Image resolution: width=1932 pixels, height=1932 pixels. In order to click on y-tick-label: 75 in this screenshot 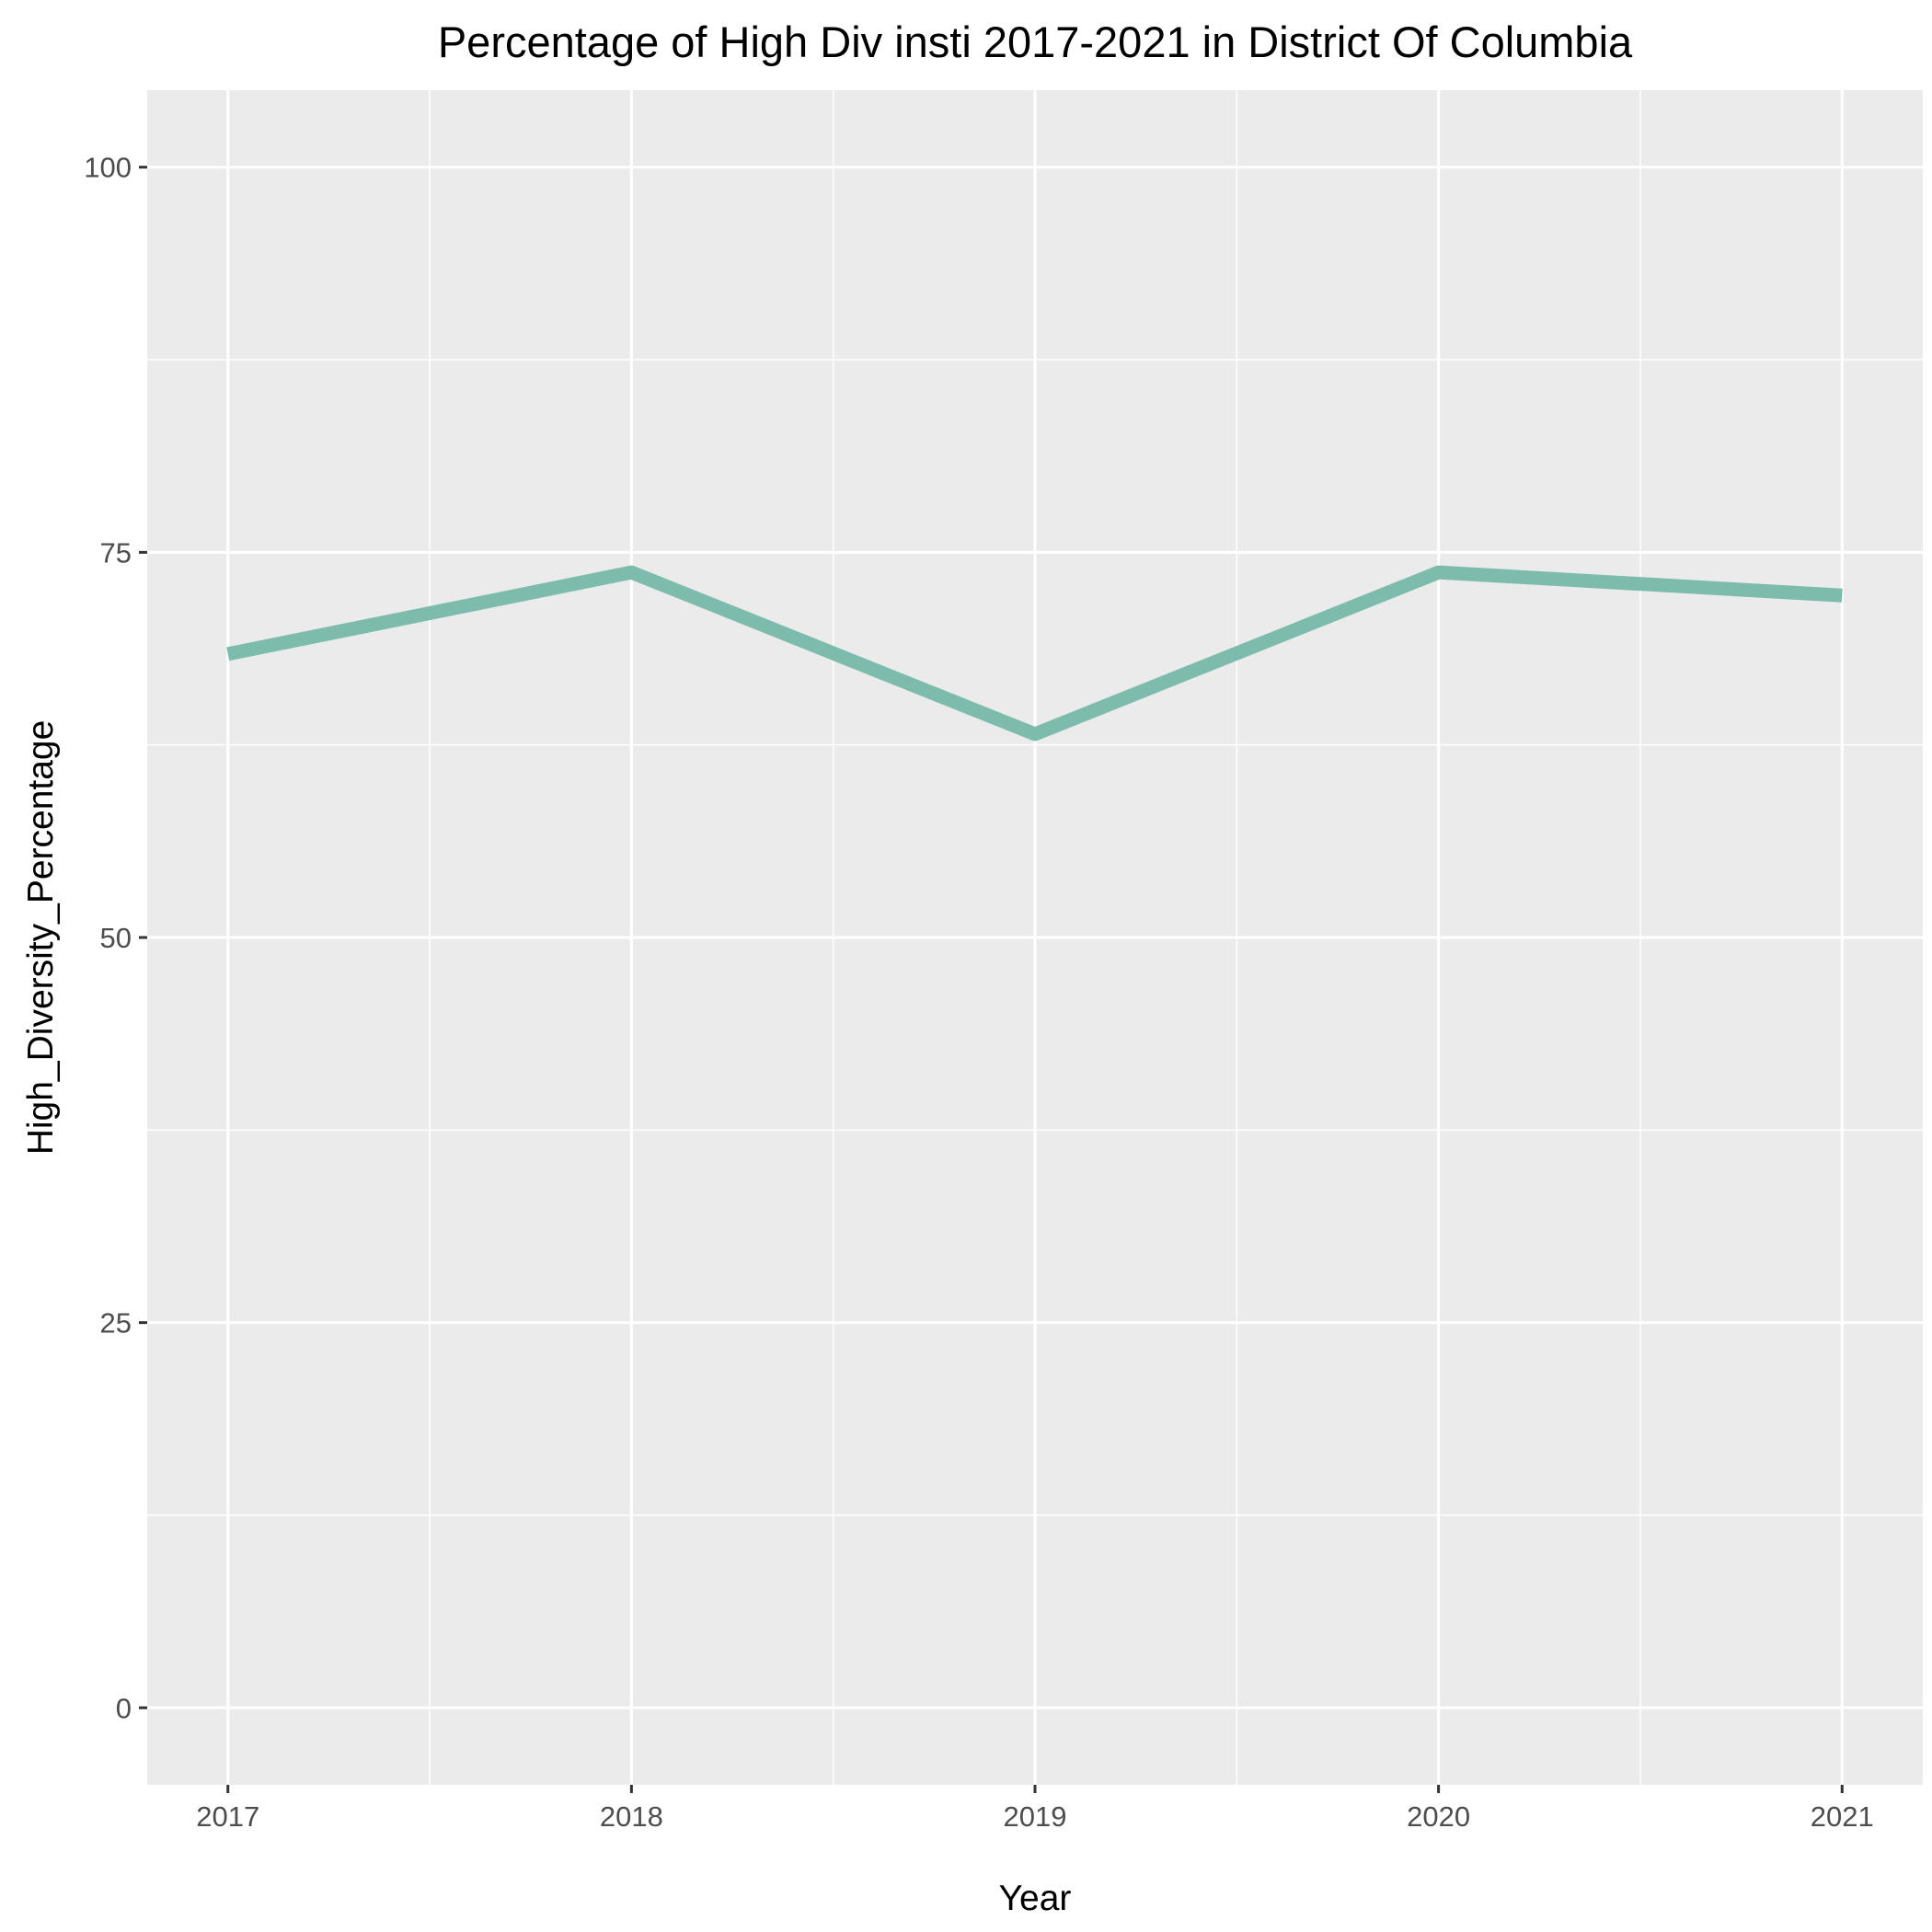, I will do `click(116, 552)`.